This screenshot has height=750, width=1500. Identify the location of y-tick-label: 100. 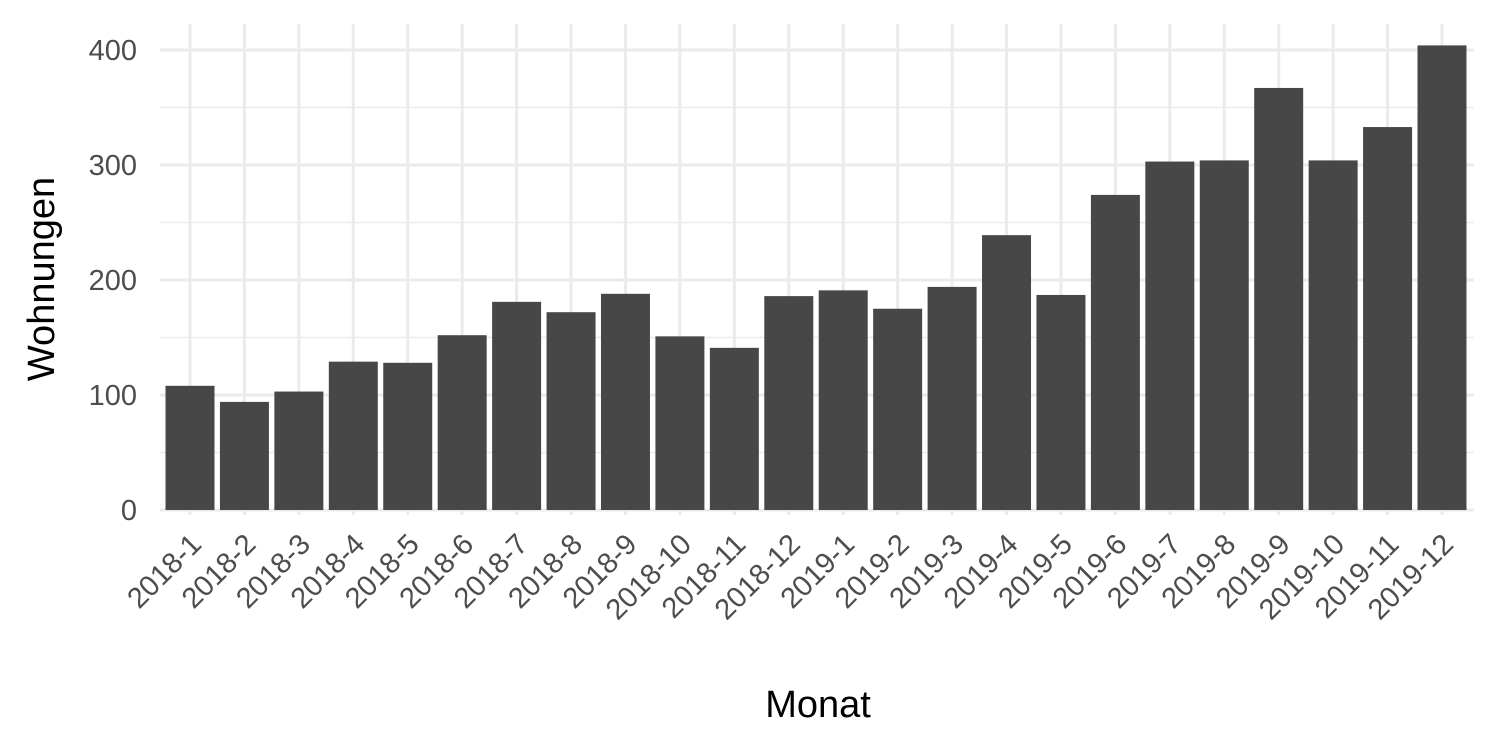
(113, 396).